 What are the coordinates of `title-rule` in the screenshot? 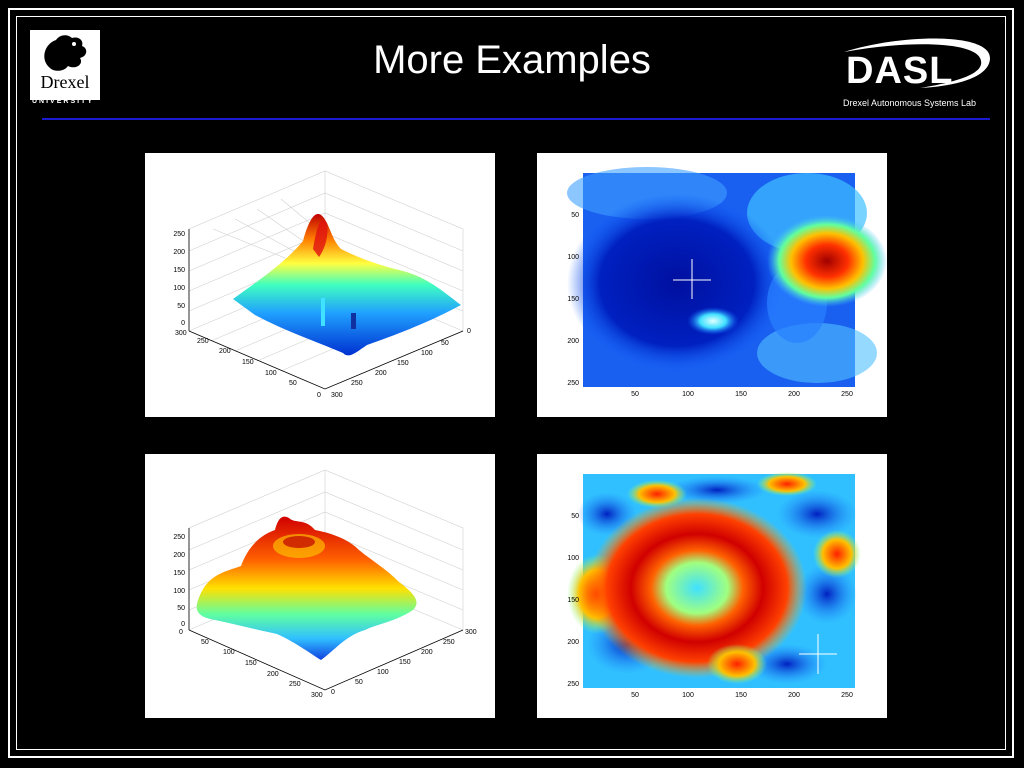 It's located at (516, 119).